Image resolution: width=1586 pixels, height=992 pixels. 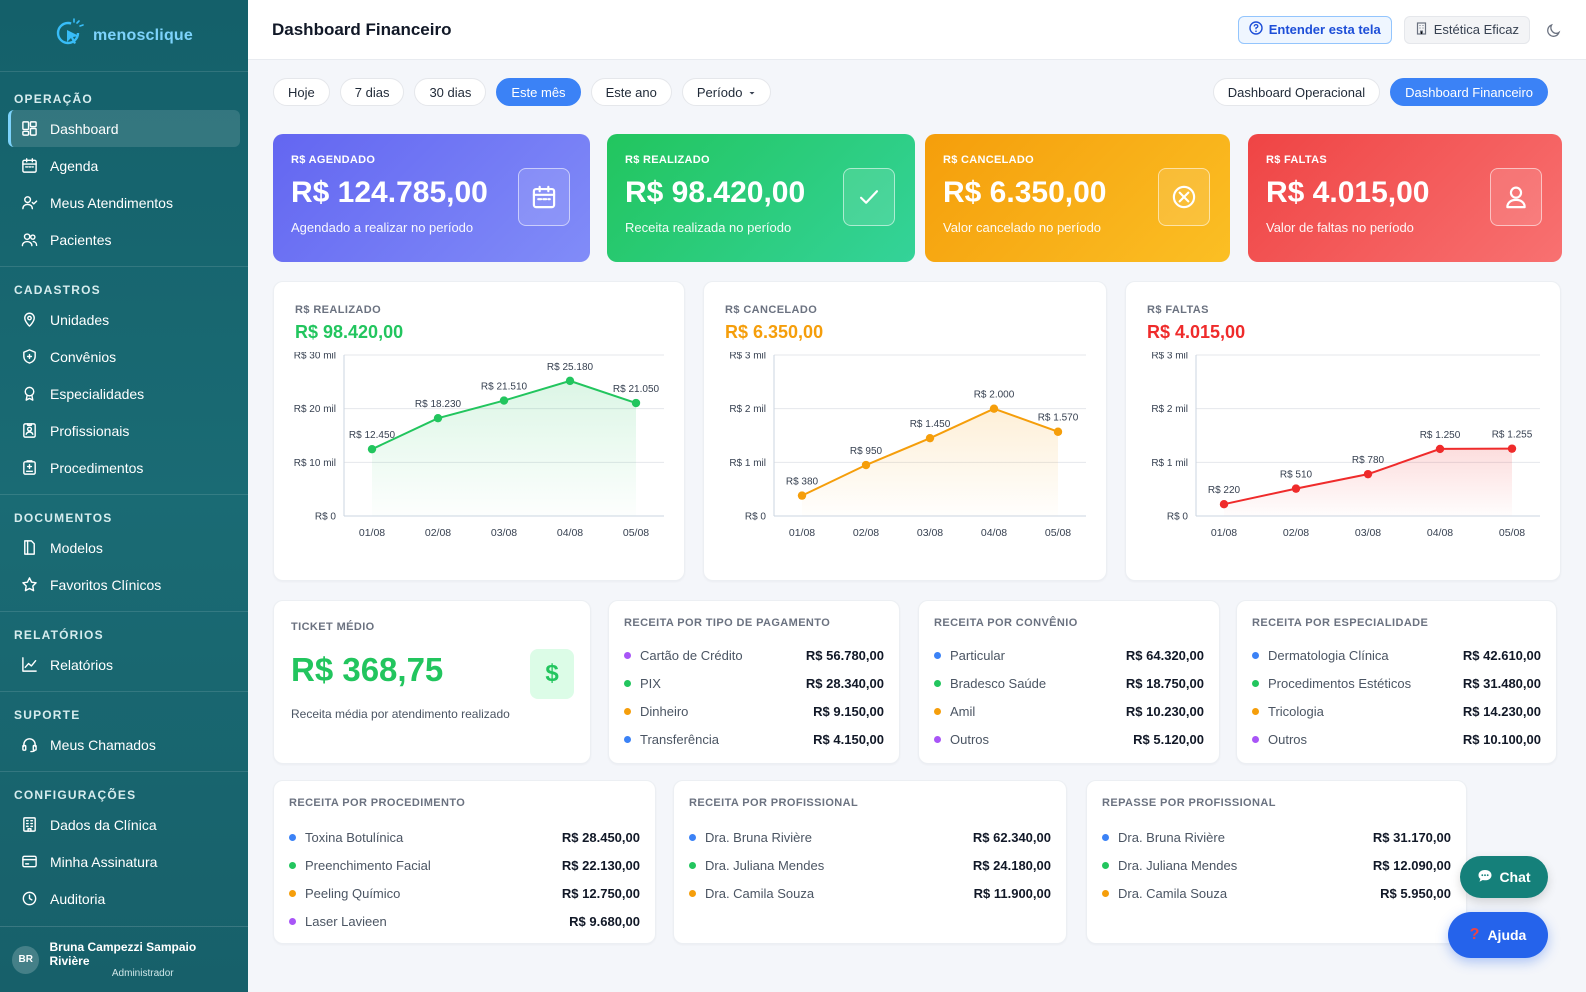 What do you see at coordinates (315, 409) in the screenshot?
I see `y-tick-label: R$ 20 mil` at bounding box center [315, 409].